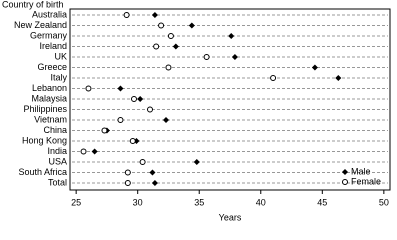  I want to click on legend-label: Male, so click(361, 171).